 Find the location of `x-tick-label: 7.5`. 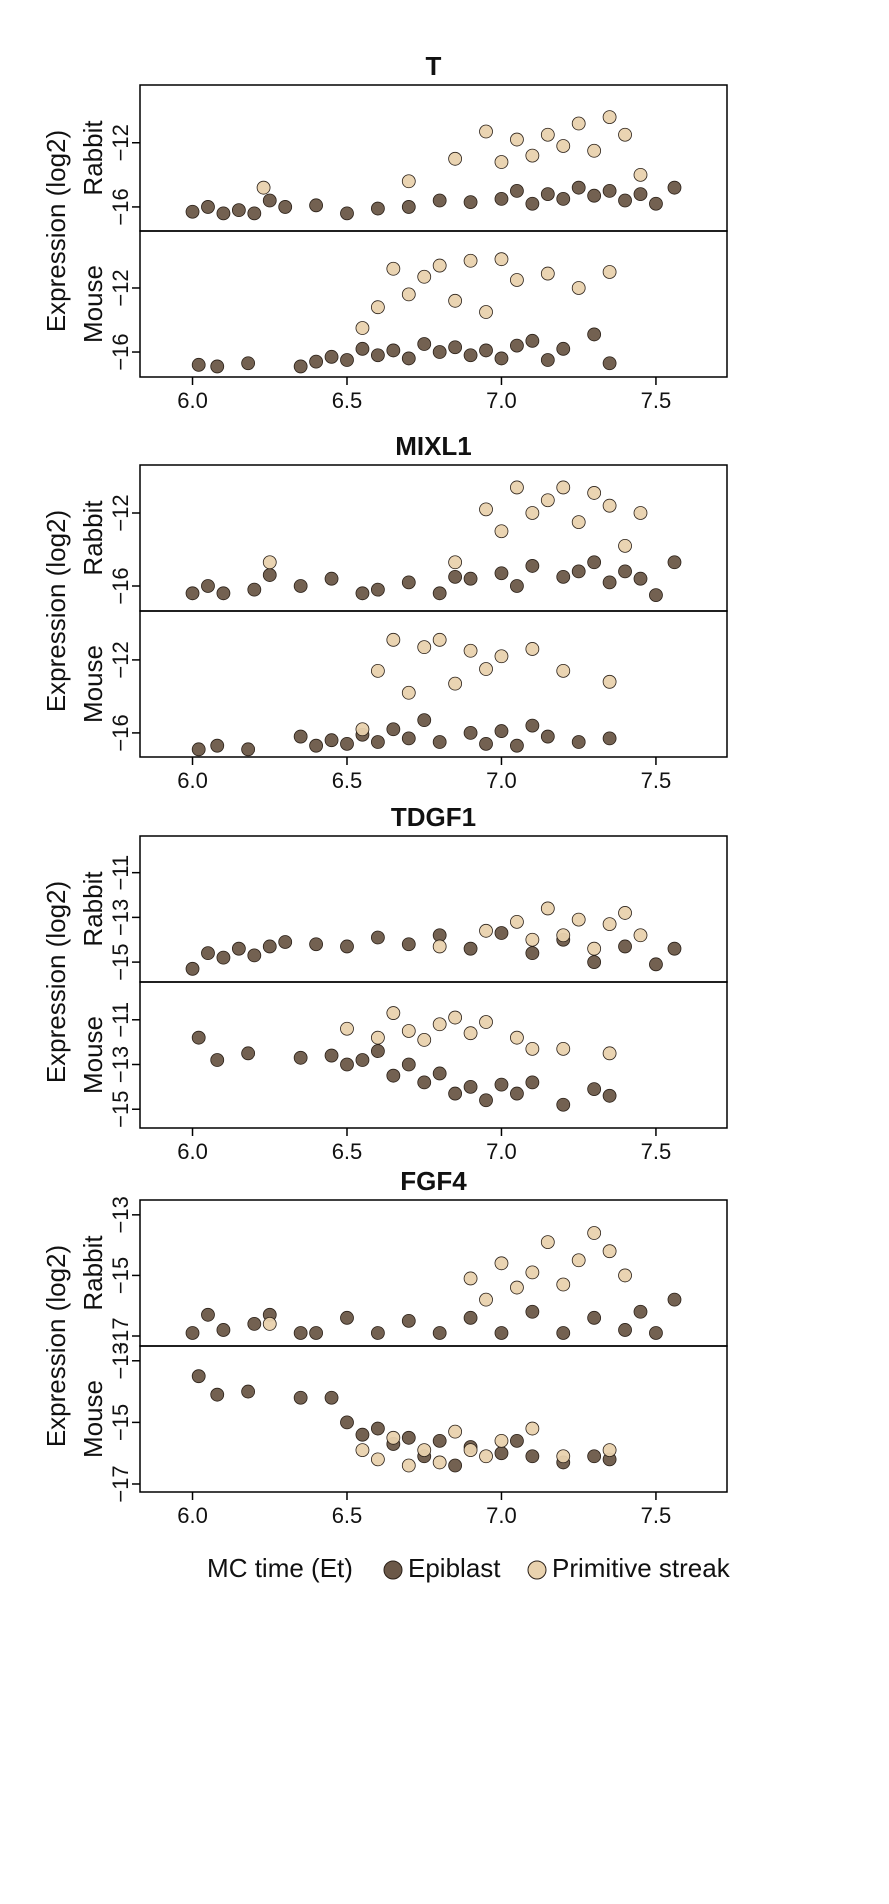

x-tick-label: 7.5 is located at coordinates (656, 1151).